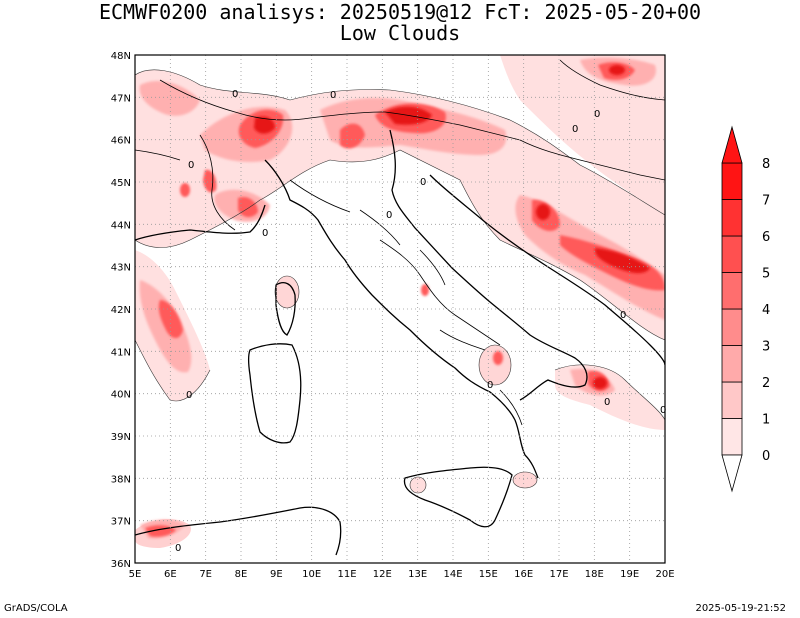  I want to click on lat-tick-label: 48N, so click(121, 56).